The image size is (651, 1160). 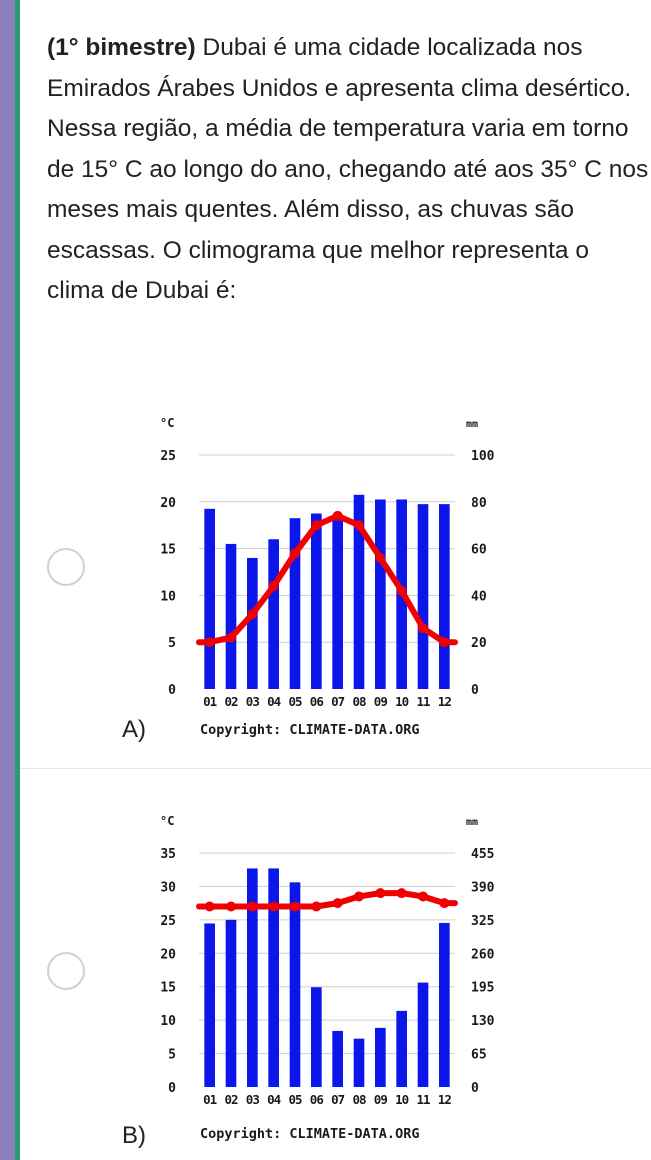 I want to click on left-tick-label: 30, so click(x=168, y=887).